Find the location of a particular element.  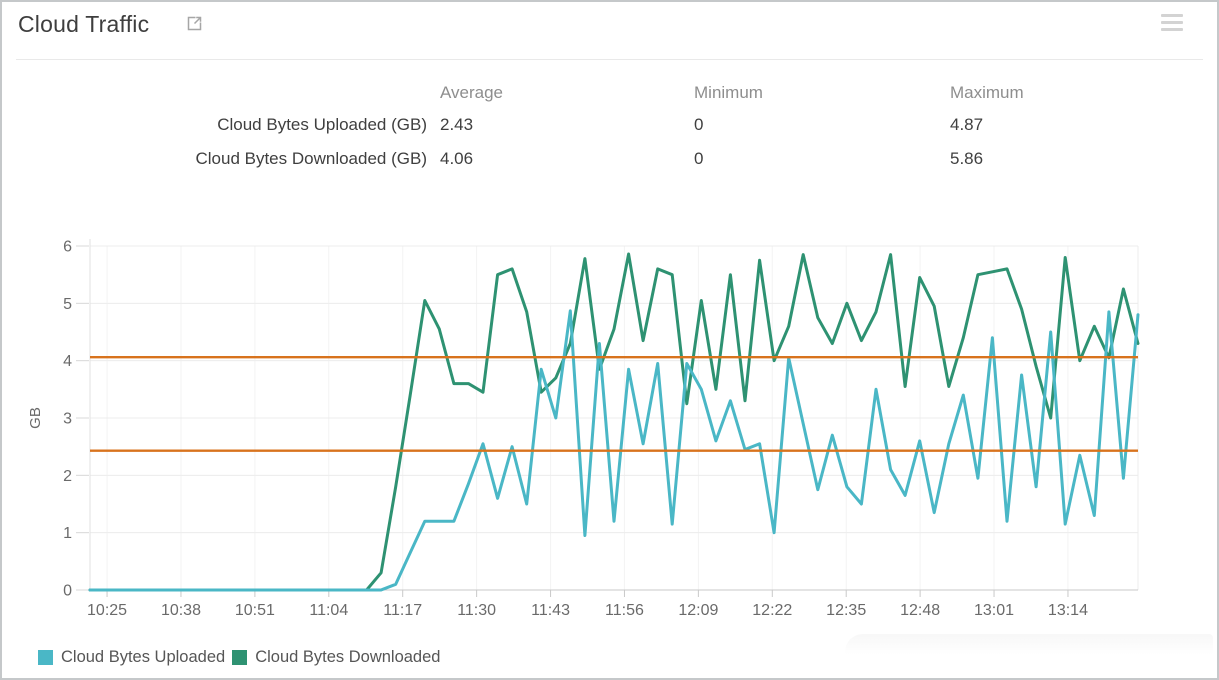

uploaded-legend-label: Cloud Bytes Uploaded is located at coordinates (143, 657).